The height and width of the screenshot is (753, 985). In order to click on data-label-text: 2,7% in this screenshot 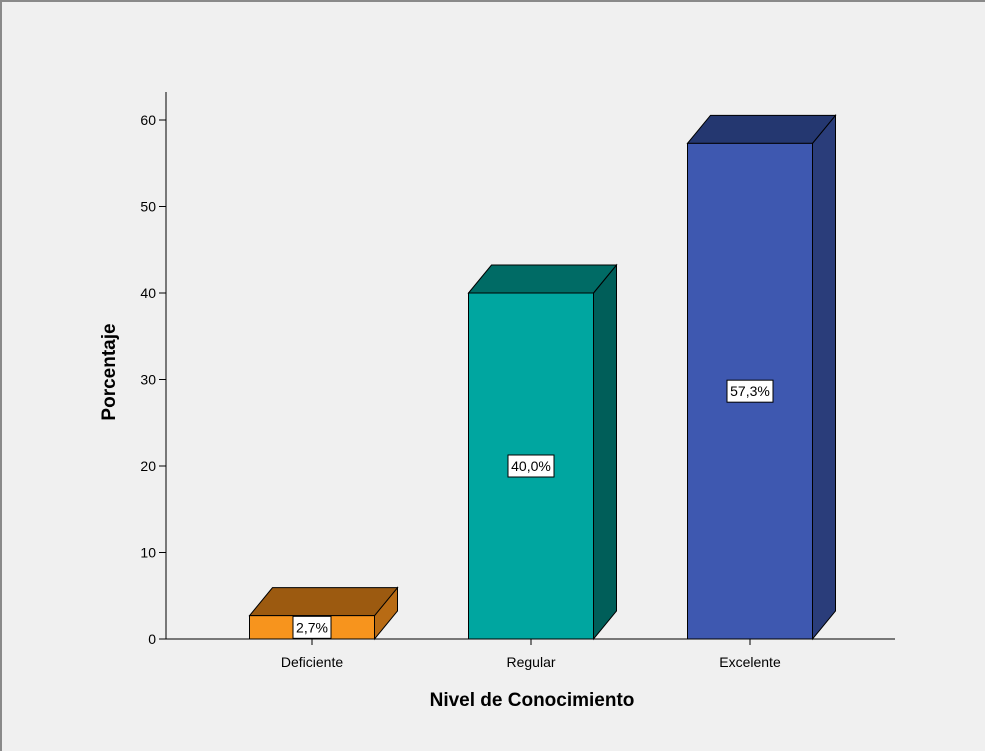, I will do `click(312, 627)`.